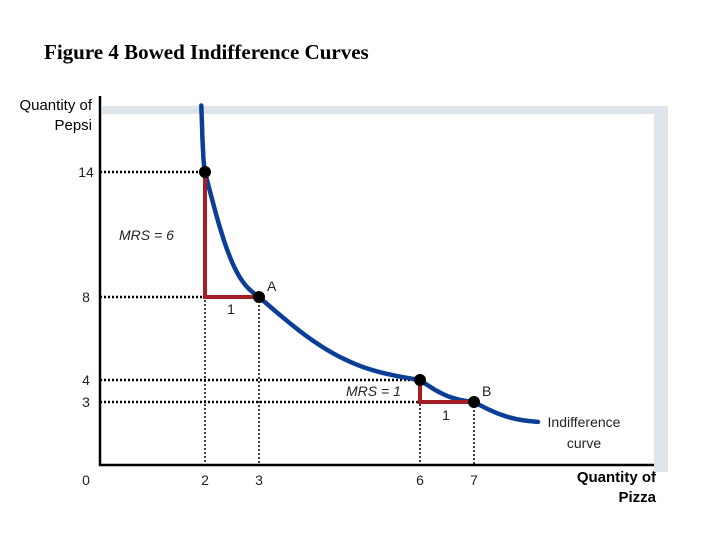 Image resolution: width=720 pixels, height=540 pixels. Describe the element at coordinates (86, 402) in the screenshot. I see `y-tick-3: 3` at that location.